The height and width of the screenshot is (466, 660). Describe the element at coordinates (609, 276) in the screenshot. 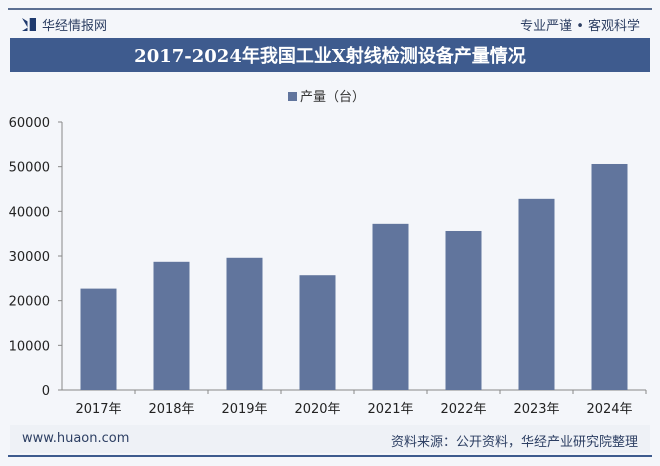

I see `bar-2024年` at that location.